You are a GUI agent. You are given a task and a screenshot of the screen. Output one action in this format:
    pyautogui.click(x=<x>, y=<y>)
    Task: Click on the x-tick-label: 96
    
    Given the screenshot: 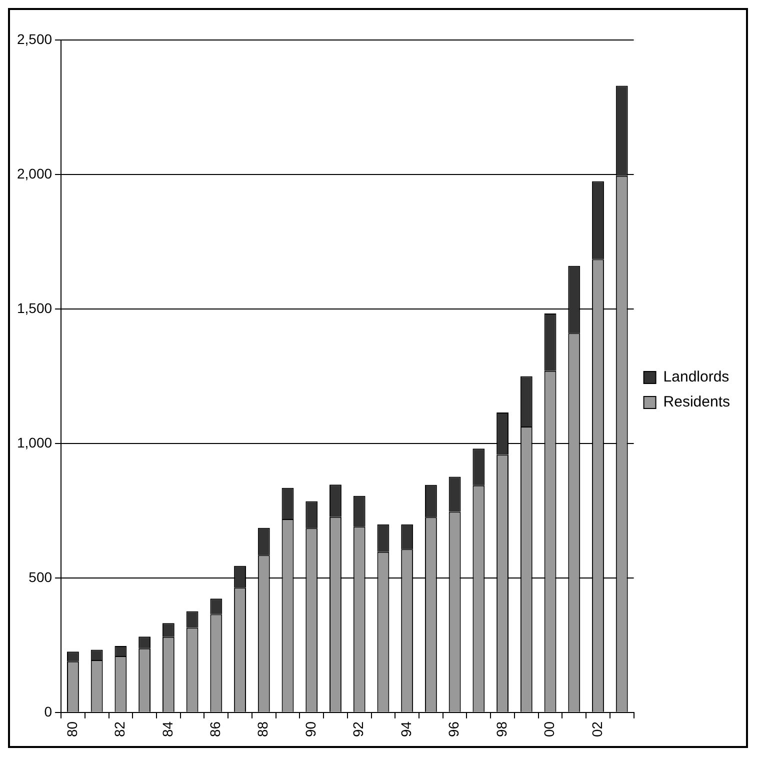 What is the action you would take?
    pyautogui.click(x=454, y=729)
    